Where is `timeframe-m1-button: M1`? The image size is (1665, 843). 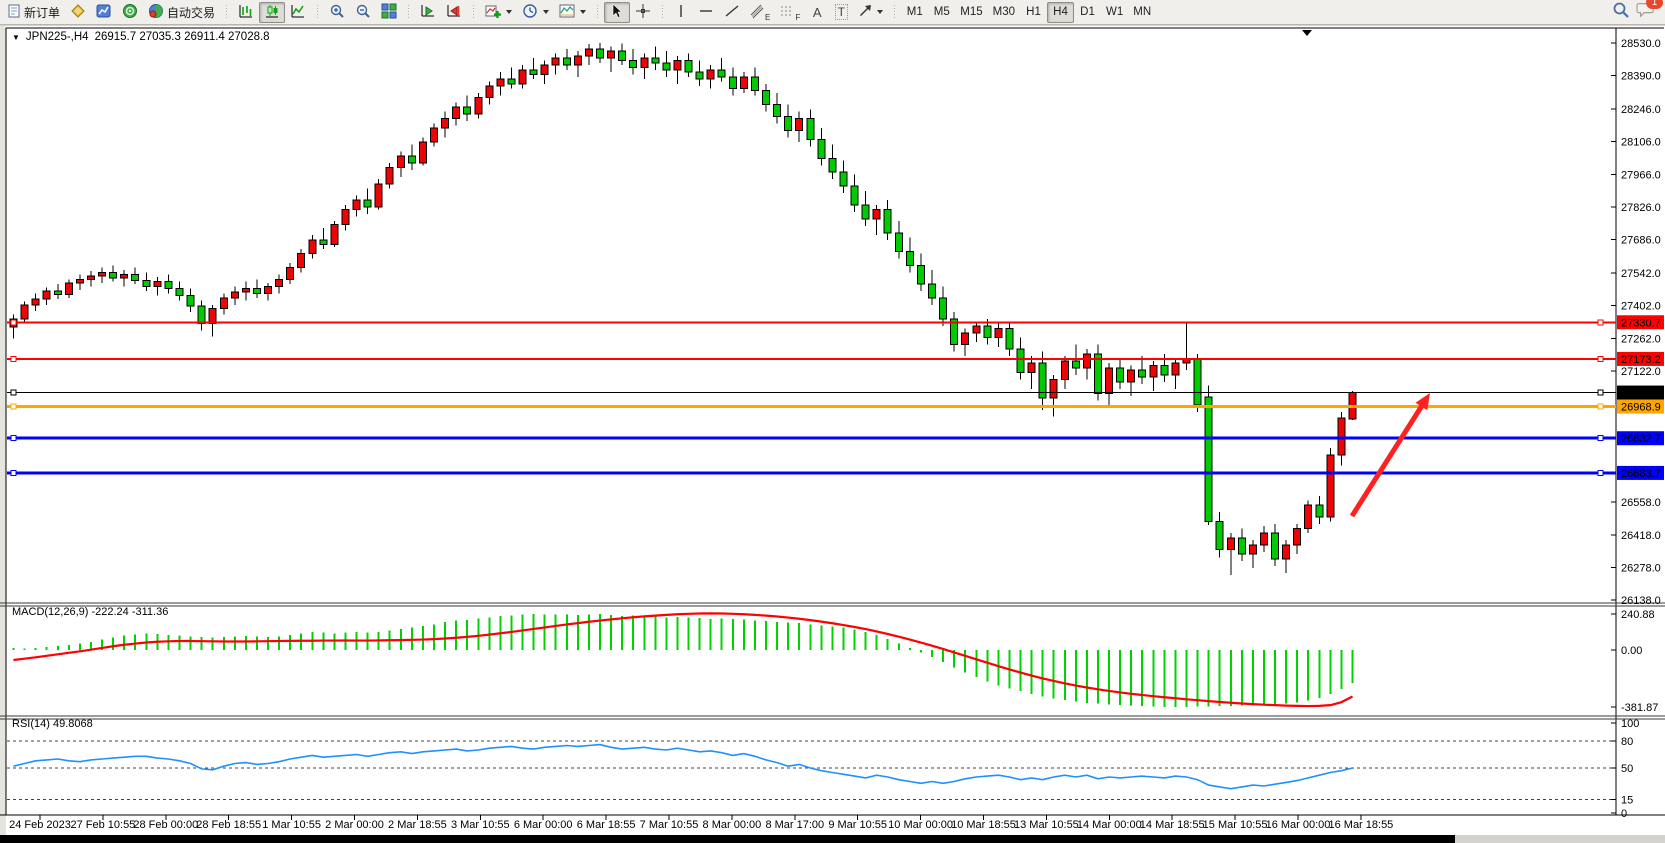
timeframe-m1-button: M1 is located at coordinates (914, 12).